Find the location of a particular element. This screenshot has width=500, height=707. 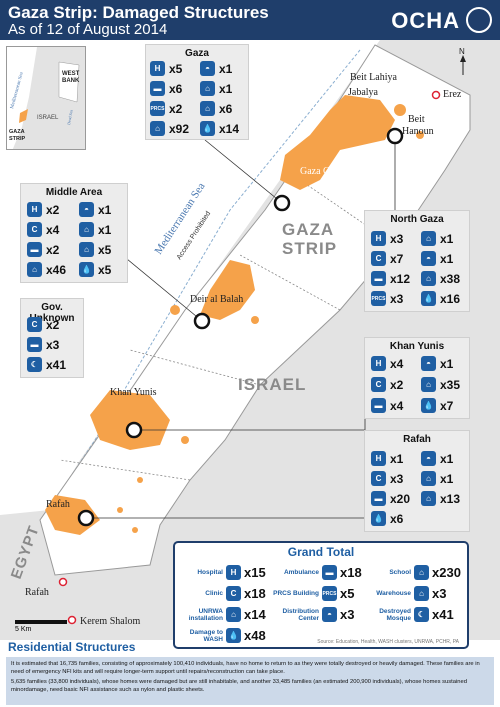

box-item: 💧 x5 is located at coordinates (95, 269).